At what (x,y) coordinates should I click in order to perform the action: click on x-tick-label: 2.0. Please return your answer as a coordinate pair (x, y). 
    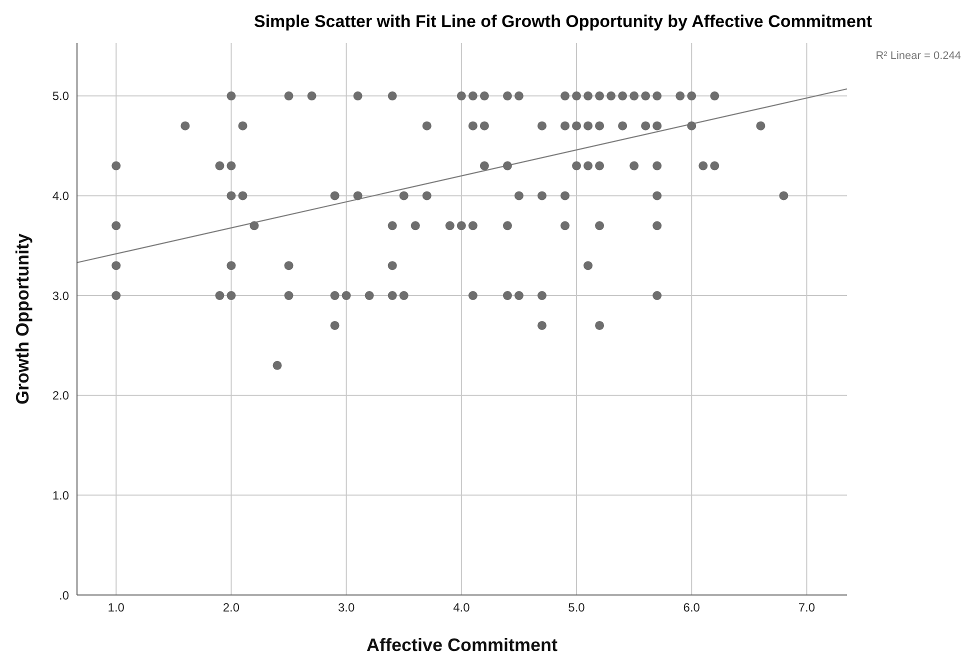
    Looking at the image, I should click on (231, 607).